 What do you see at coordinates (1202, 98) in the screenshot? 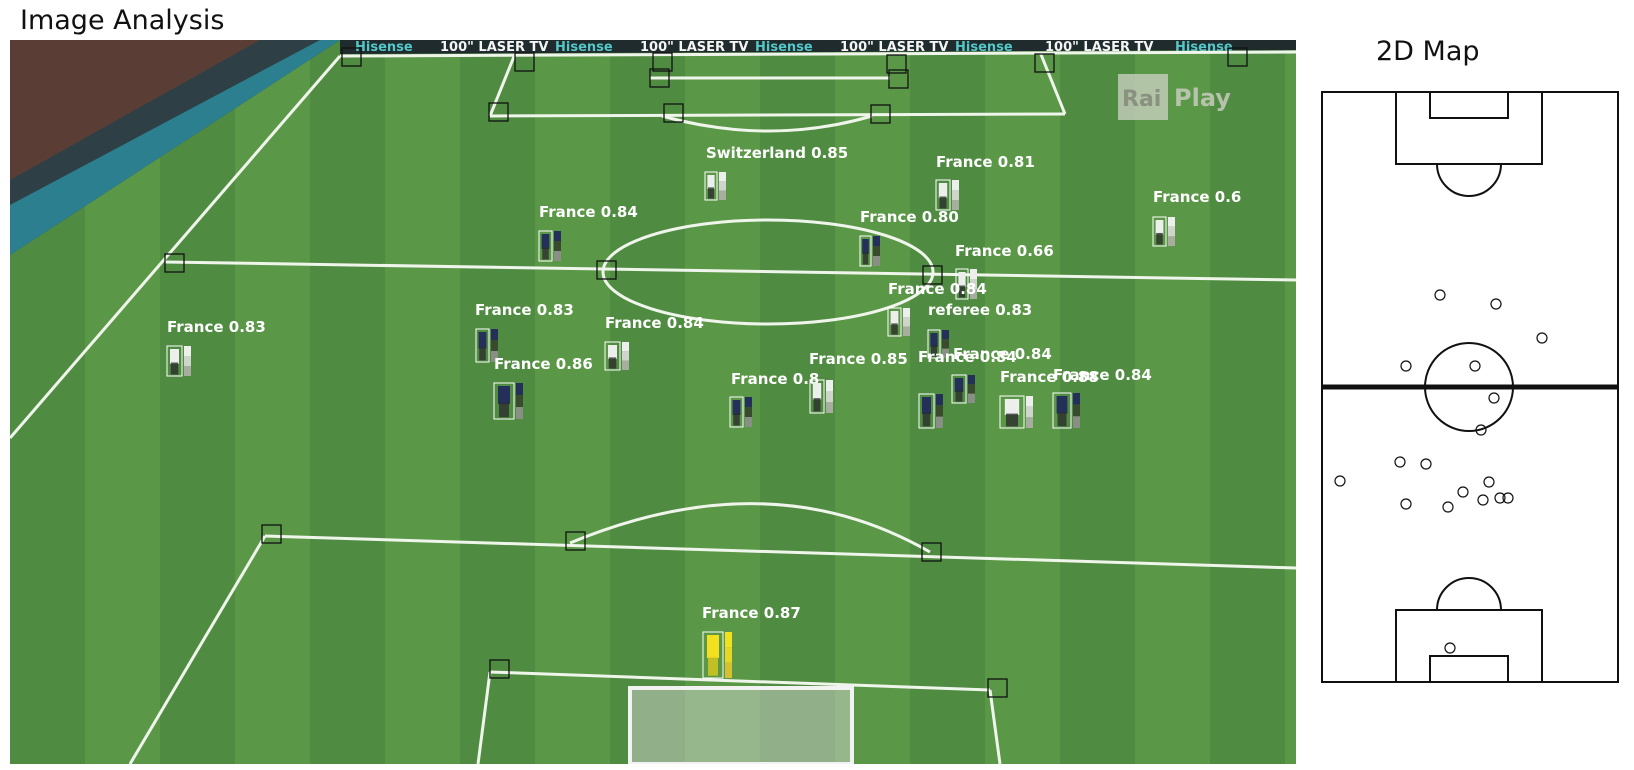
I see `svg-text: Play` at bounding box center [1202, 98].